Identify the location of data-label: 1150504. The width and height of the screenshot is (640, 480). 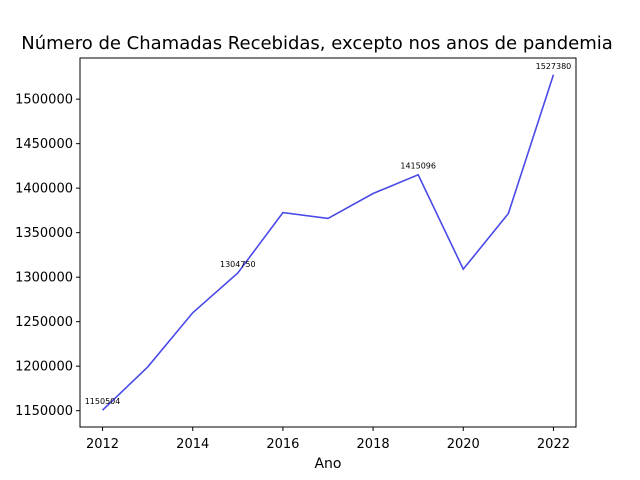
(103, 401).